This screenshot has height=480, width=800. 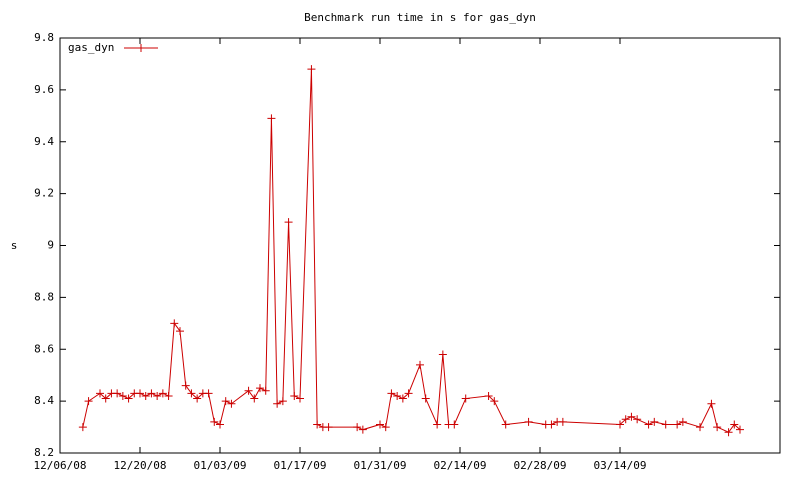 What do you see at coordinates (50, 245) in the screenshot?
I see `y-tick-label: 9` at bounding box center [50, 245].